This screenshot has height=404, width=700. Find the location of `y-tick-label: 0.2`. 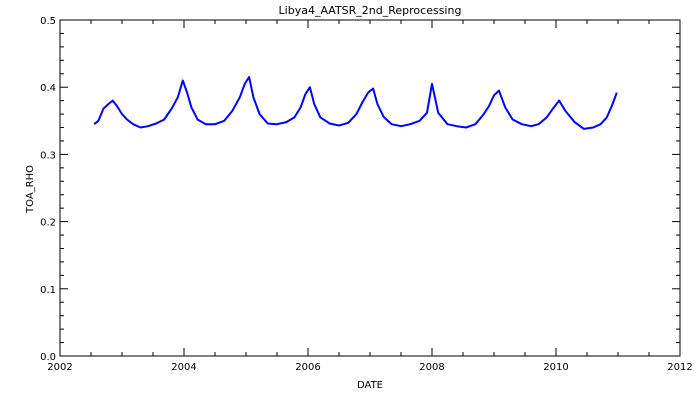

y-tick-label: 0.2 is located at coordinates (48, 223).